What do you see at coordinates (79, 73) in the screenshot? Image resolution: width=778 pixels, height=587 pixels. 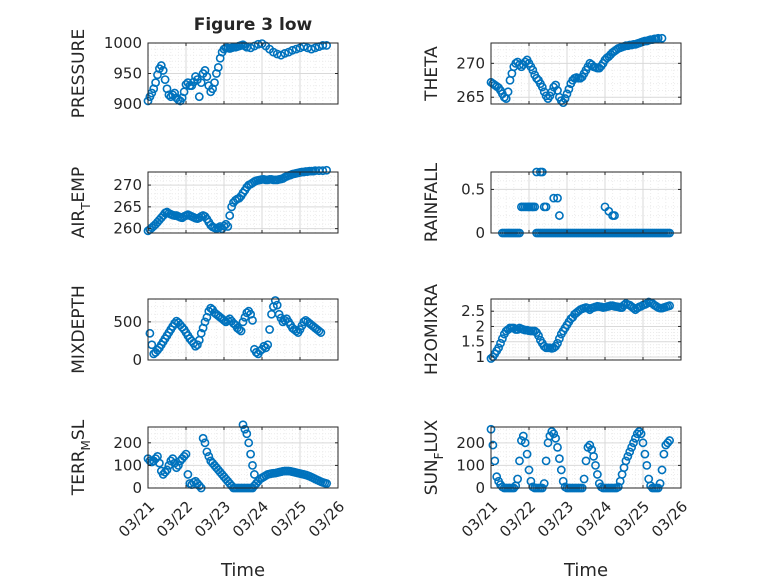 I see `y-axis-label: PRESSURE` at bounding box center [79, 73].